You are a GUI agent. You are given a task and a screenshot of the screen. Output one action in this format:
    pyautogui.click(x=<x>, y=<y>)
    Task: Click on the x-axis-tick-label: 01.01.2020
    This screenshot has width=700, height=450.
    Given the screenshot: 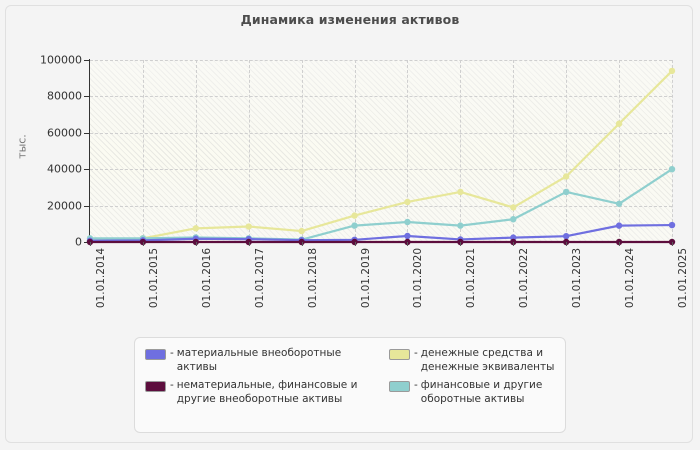 What is the action you would take?
    pyautogui.click(x=418, y=278)
    